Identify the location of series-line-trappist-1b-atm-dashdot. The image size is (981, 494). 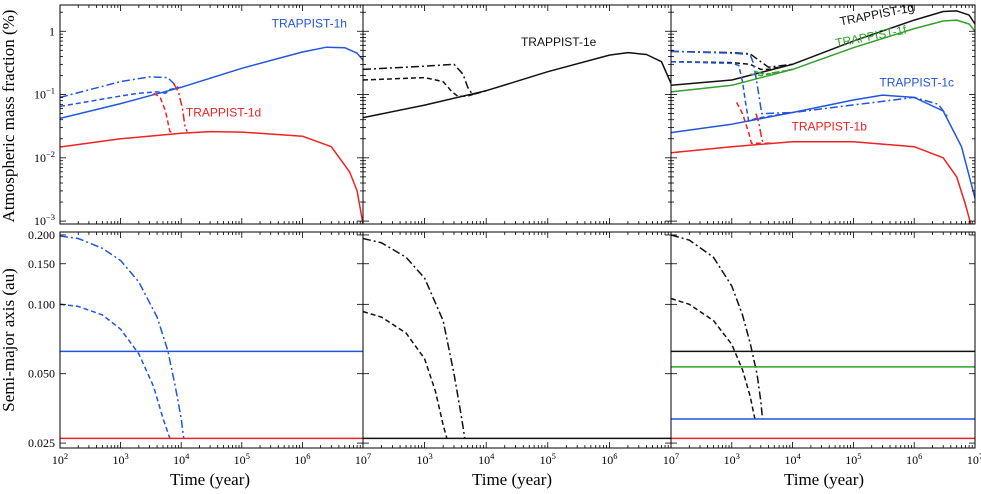
(763, 128).